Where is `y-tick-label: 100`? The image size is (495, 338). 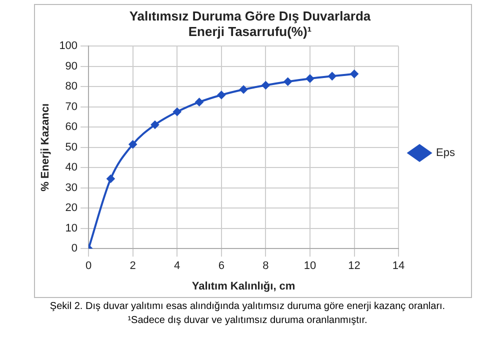 y-tick-label: 100 is located at coordinates (68, 46).